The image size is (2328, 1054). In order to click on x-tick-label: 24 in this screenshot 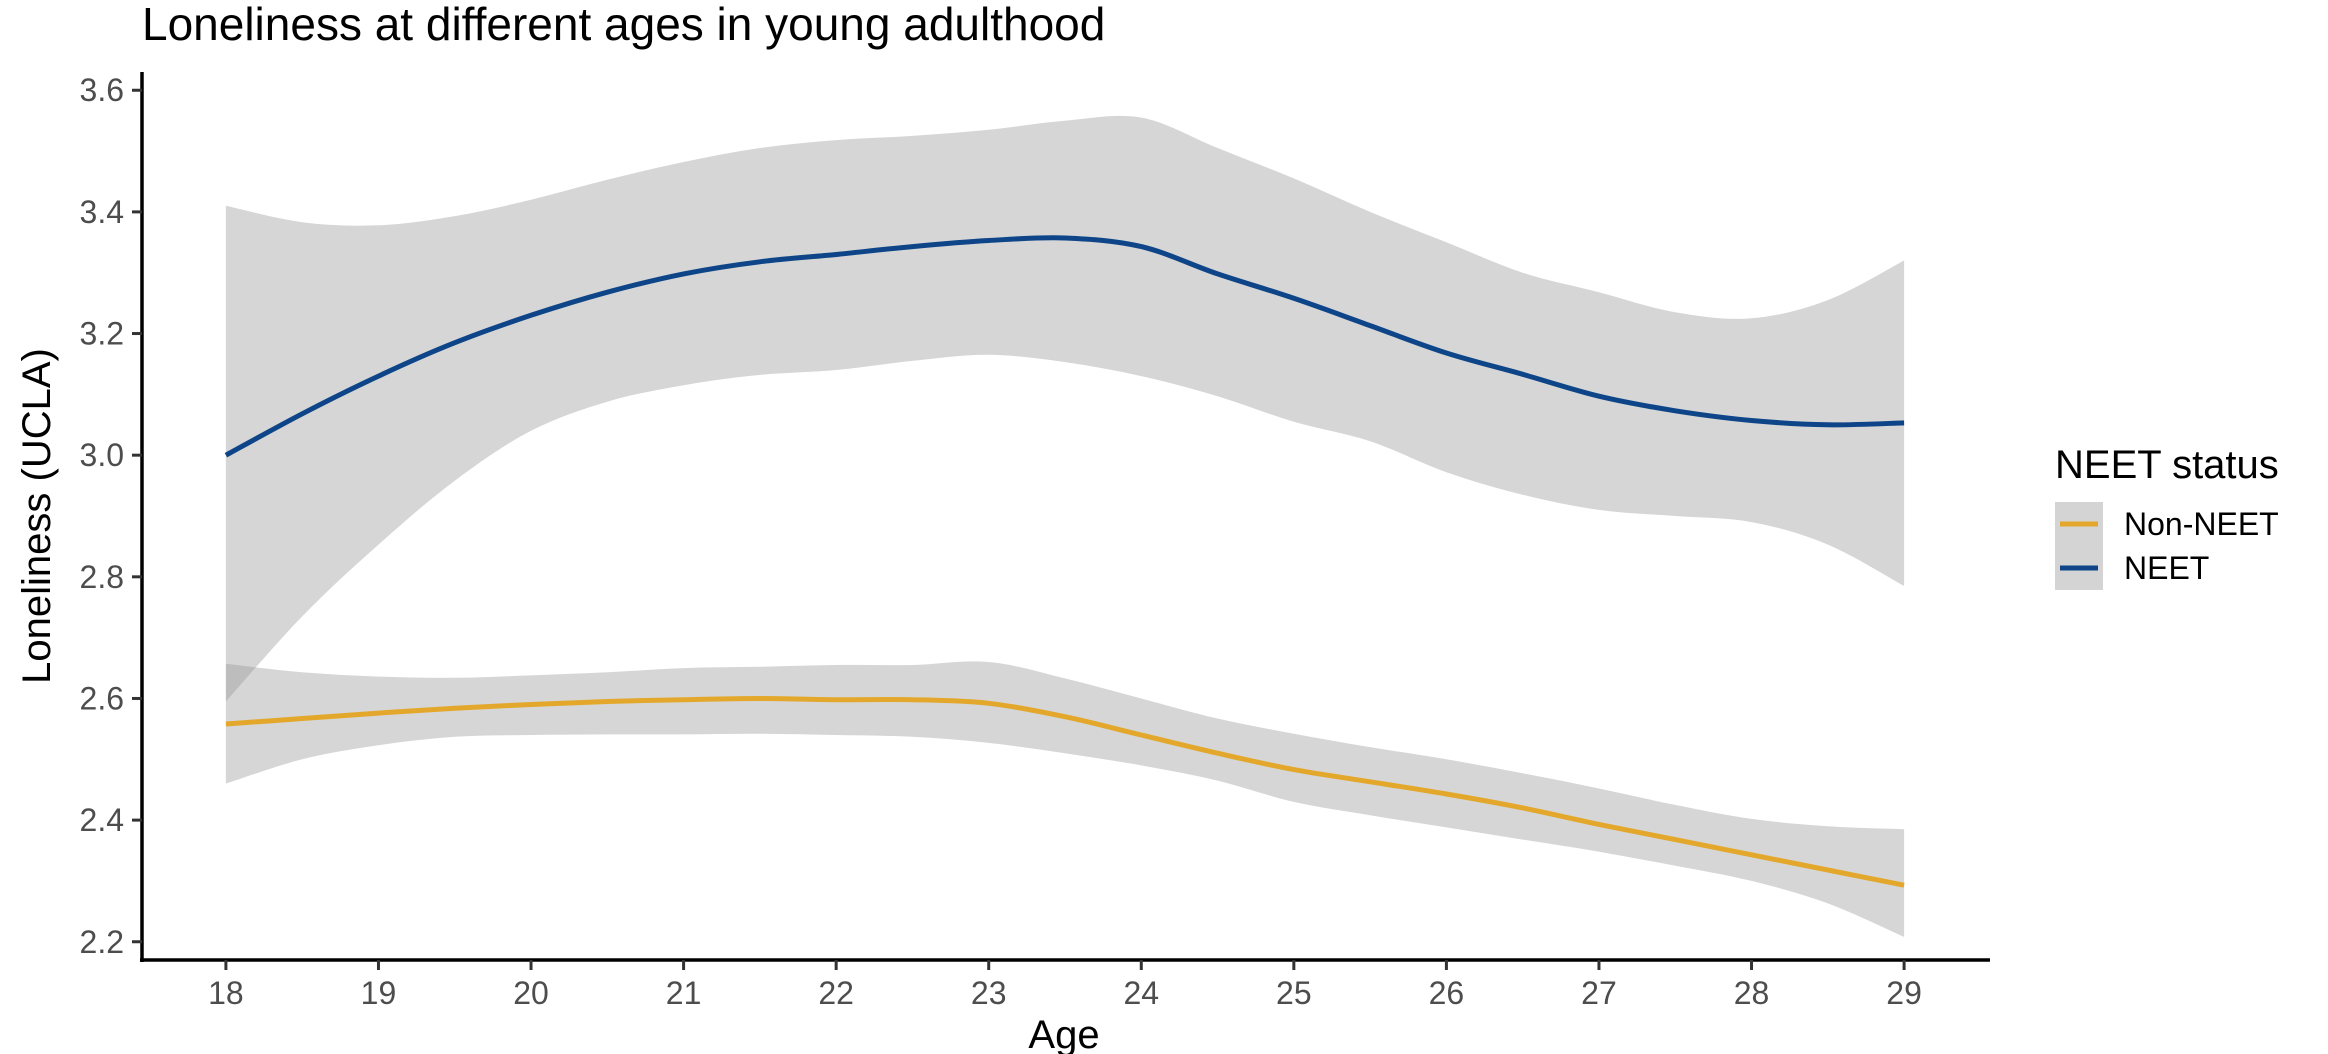, I will do `click(1141, 993)`.